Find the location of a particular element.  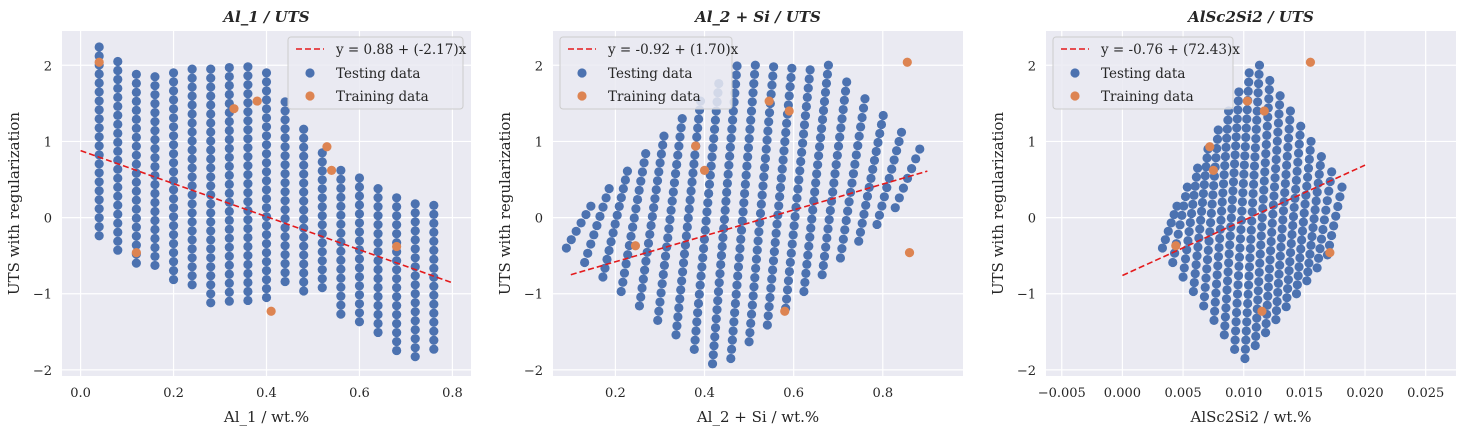

x-tick-label: 0.8 is located at coordinates (452, 393).